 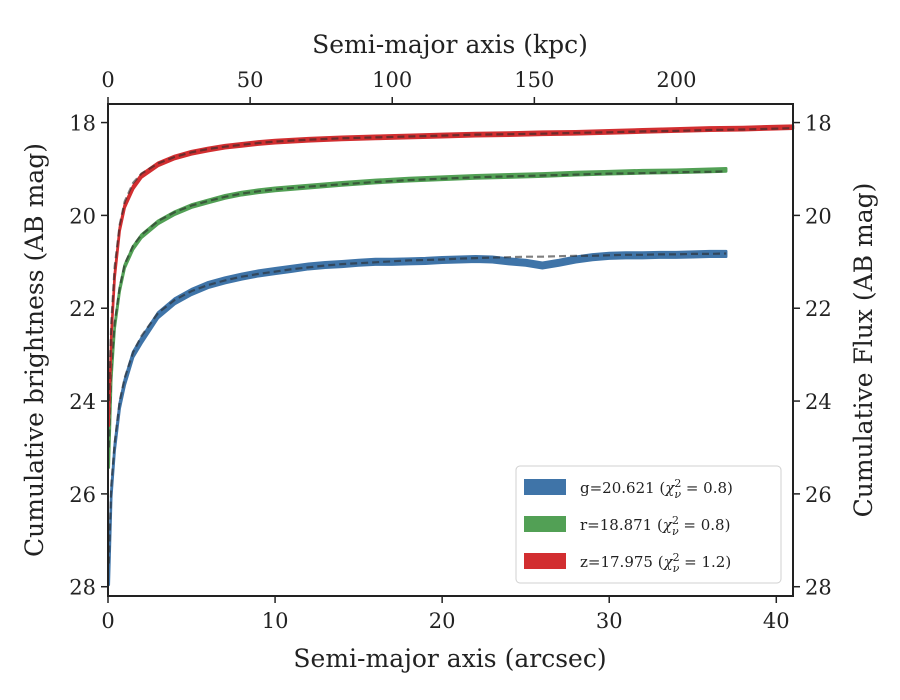 What do you see at coordinates (818, 309) in the screenshot?
I see `y2-tick-label: 22` at bounding box center [818, 309].